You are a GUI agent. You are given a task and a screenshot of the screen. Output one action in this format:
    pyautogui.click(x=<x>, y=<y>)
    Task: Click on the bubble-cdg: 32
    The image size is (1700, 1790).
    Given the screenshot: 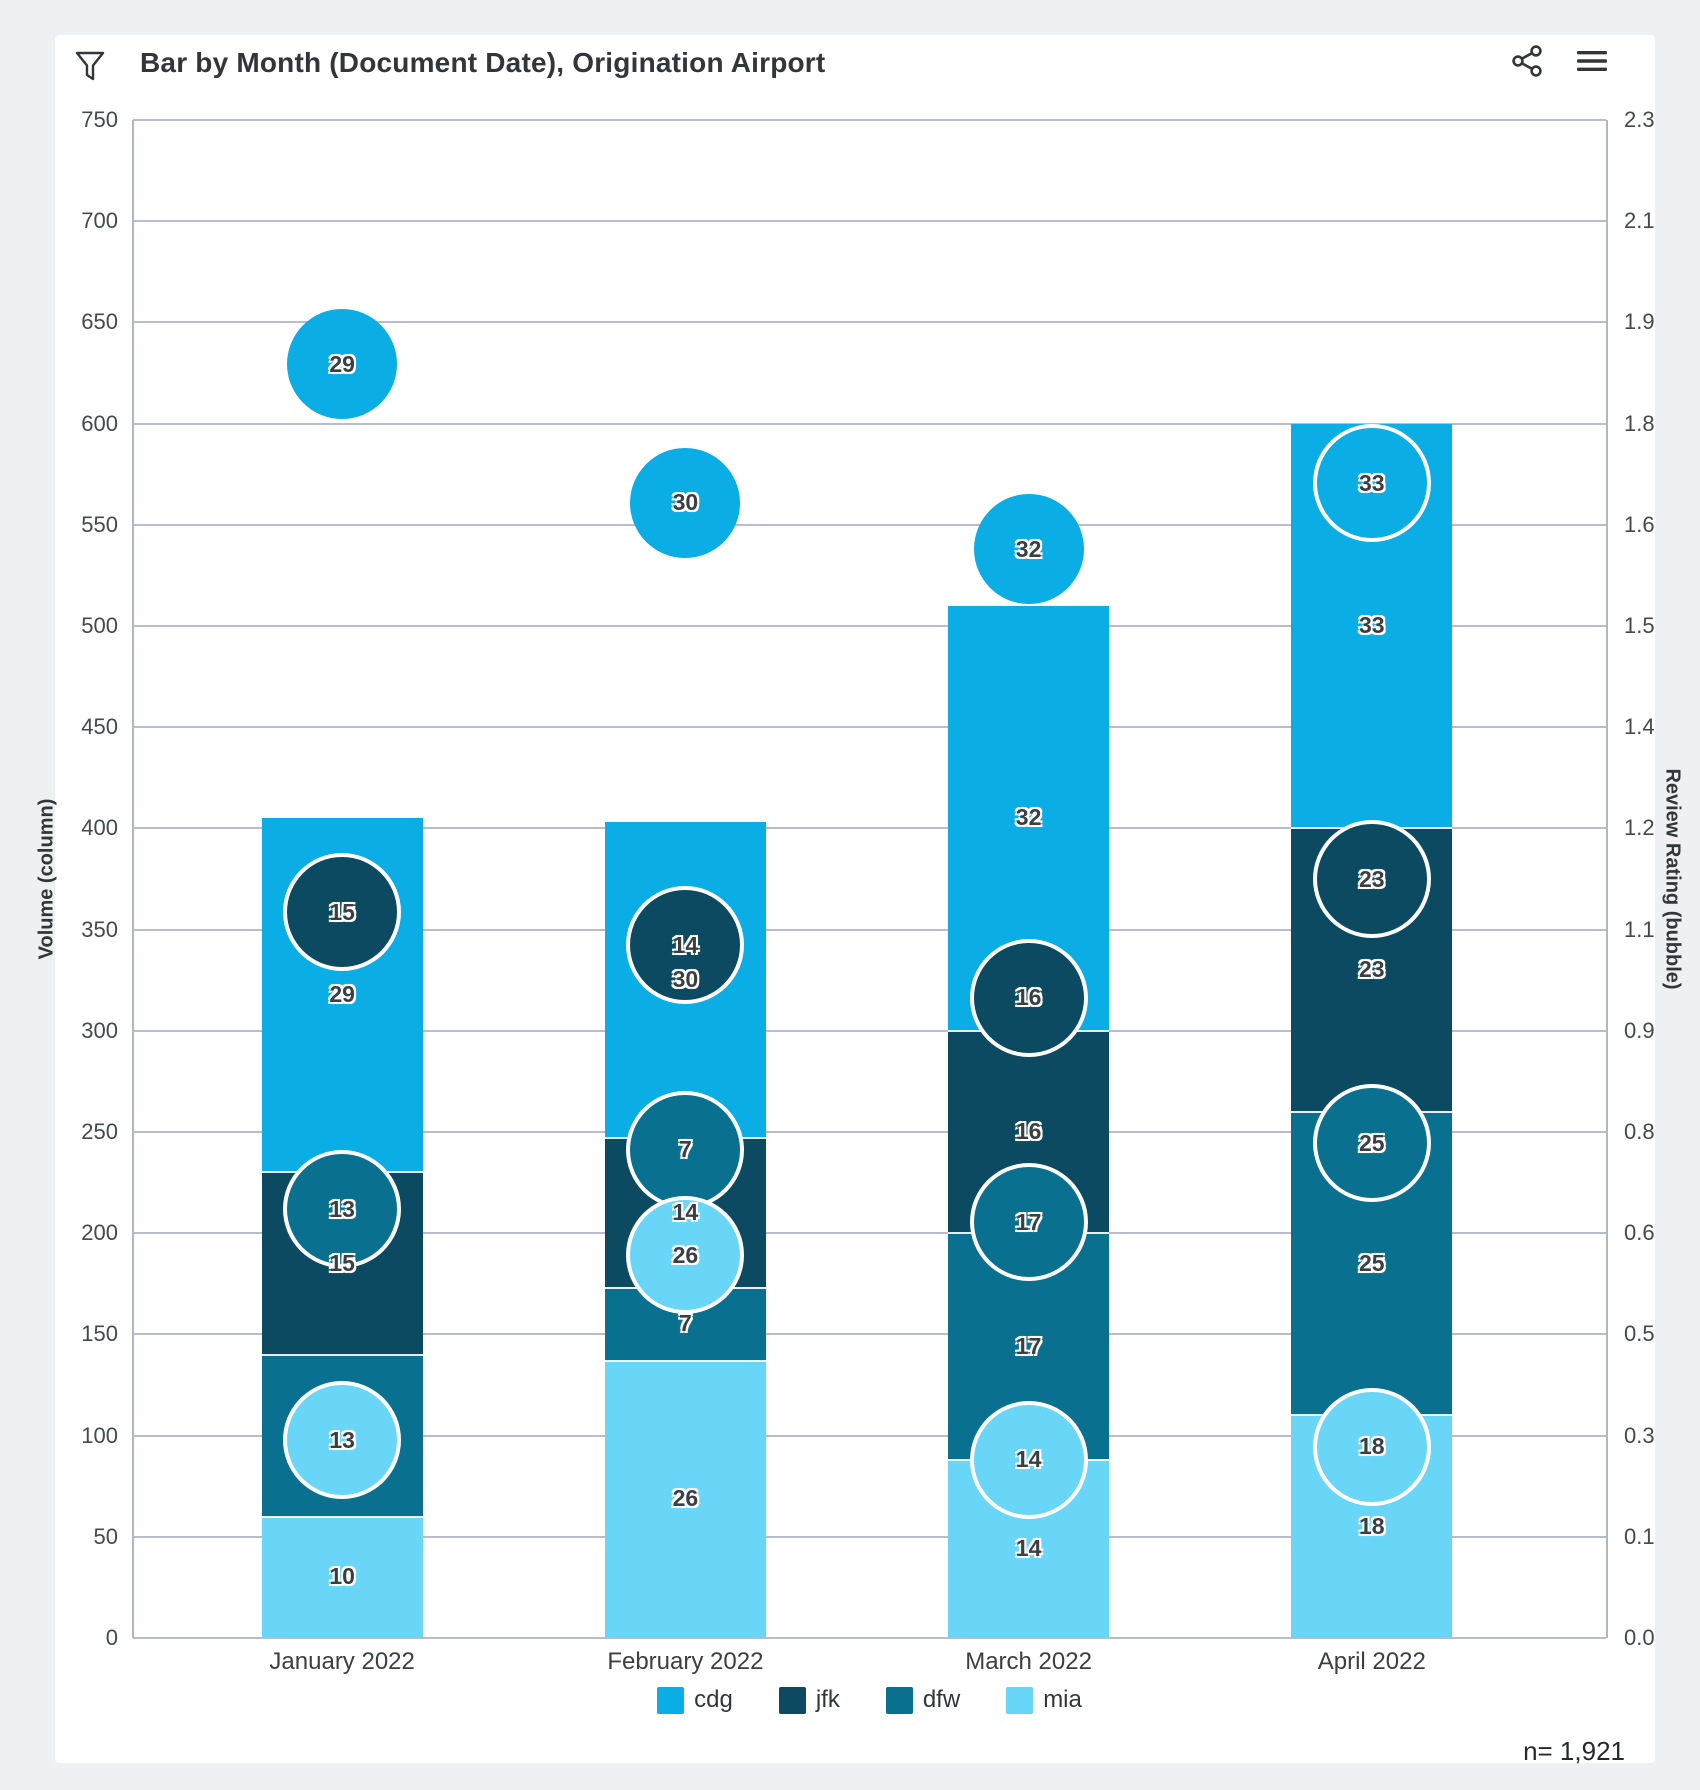 What is the action you would take?
    pyautogui.click(x=1028, y=549)
    